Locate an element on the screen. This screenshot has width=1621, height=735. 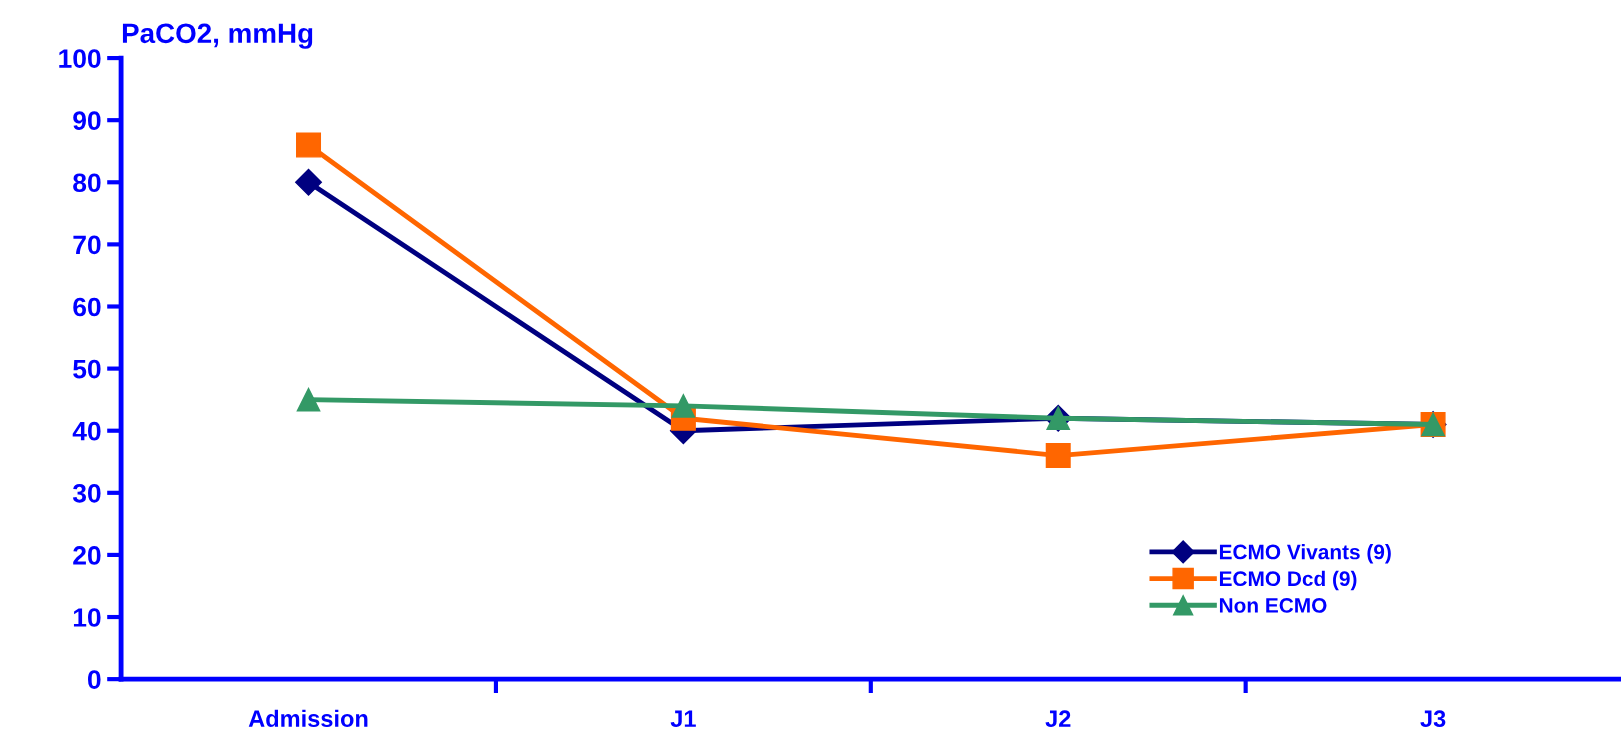
x-tick-label: Admission is located at coordinates (308, 718).